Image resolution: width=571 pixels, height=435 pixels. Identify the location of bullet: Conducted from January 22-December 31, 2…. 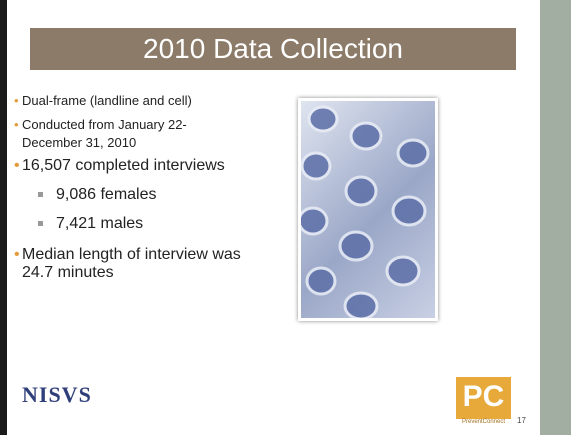
(118, 134).